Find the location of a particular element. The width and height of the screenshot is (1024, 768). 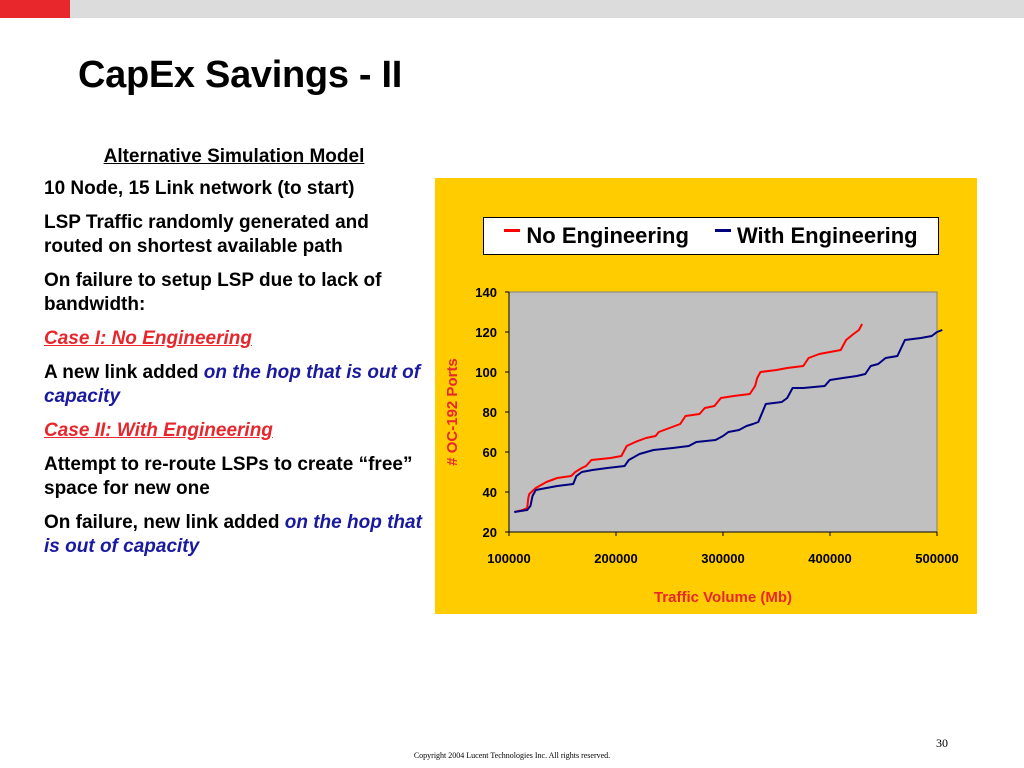

slide-title: CapEx Savings - II is located at coordinates (240, 75).